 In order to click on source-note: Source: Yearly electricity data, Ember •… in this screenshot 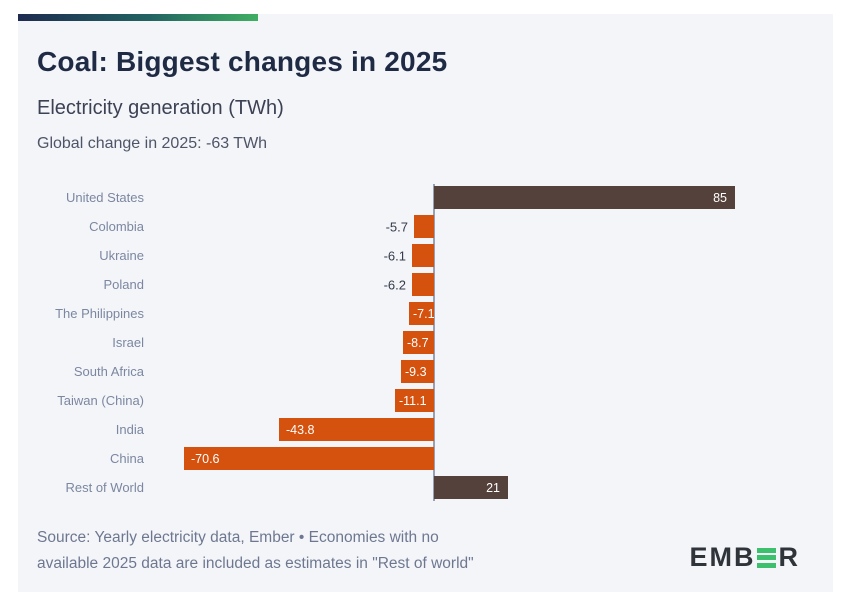, I will do `click(255, 551)`.